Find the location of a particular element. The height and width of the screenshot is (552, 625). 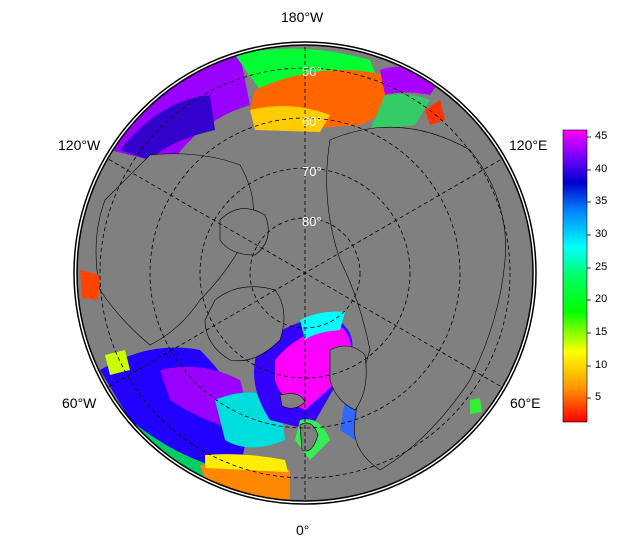

north-america is located at coordinates (174, 249).